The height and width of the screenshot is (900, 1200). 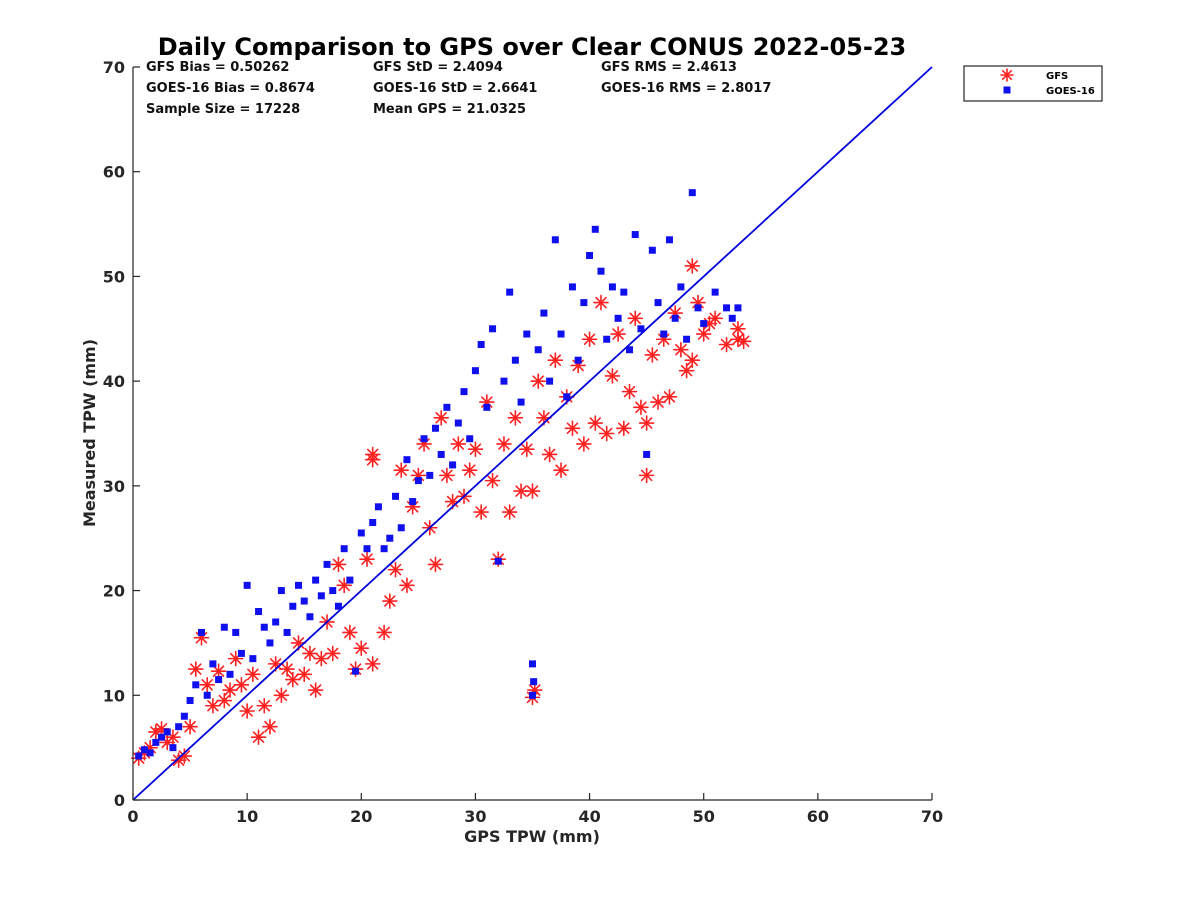 What do you see at coordinates (114, 695) in the screenshot?
I see `y-tick-label: 10` at bounding box center [114, 695].